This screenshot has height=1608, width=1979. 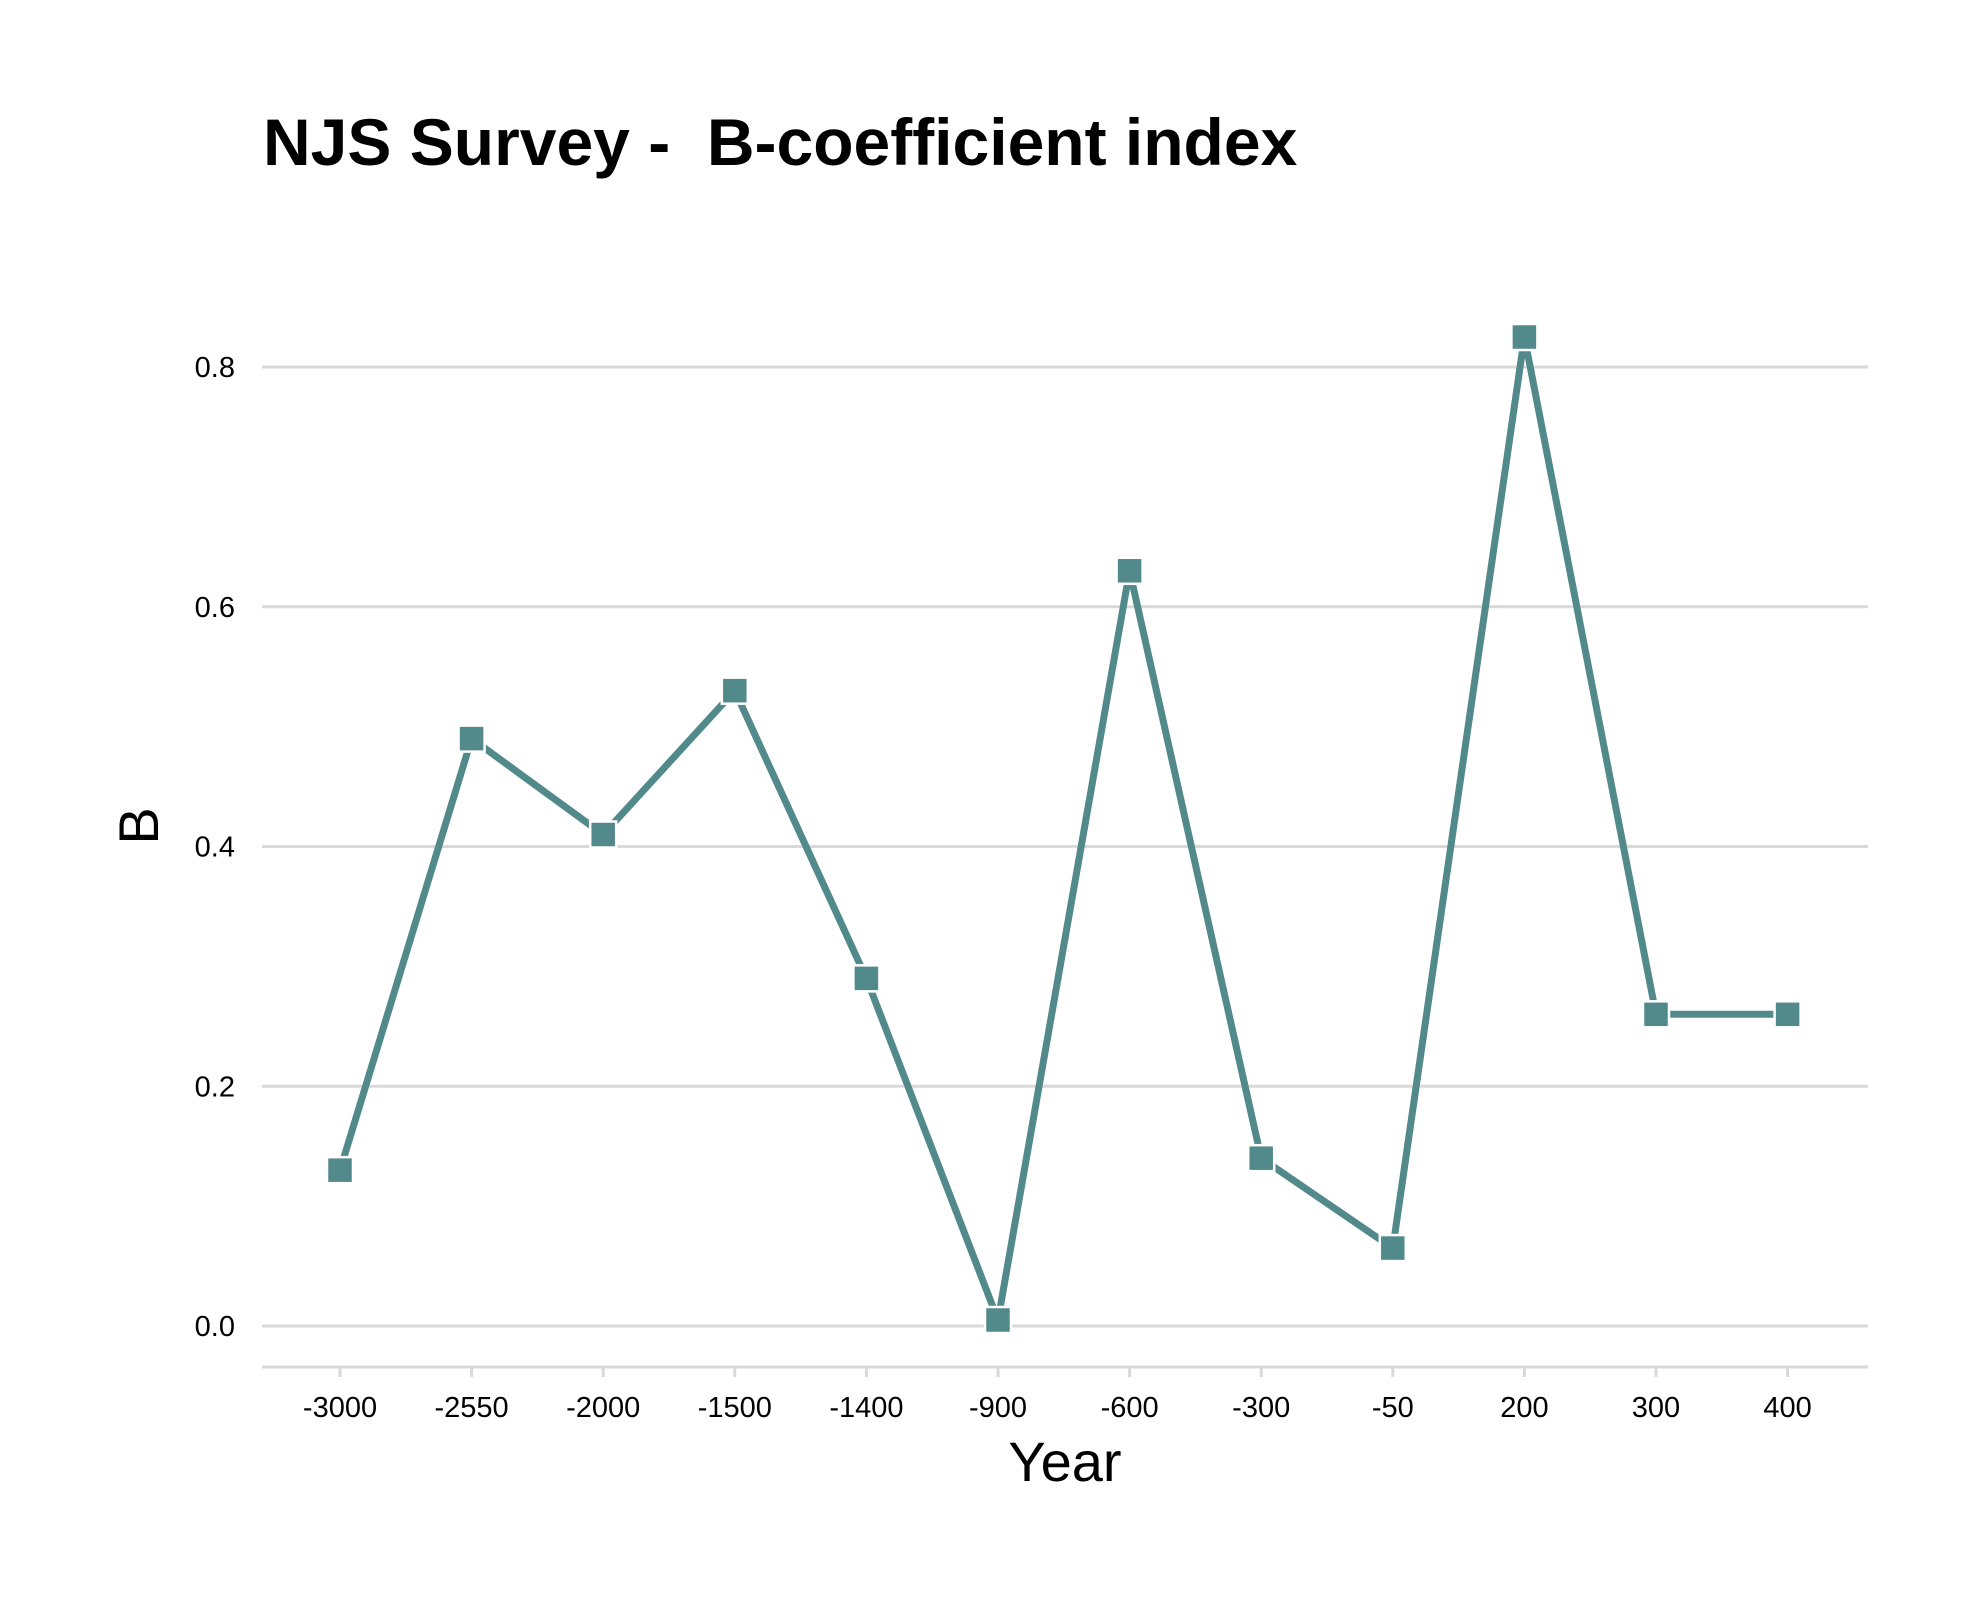 I want to click on y-tick-label: 0.2, so click(x=215, y=1087).